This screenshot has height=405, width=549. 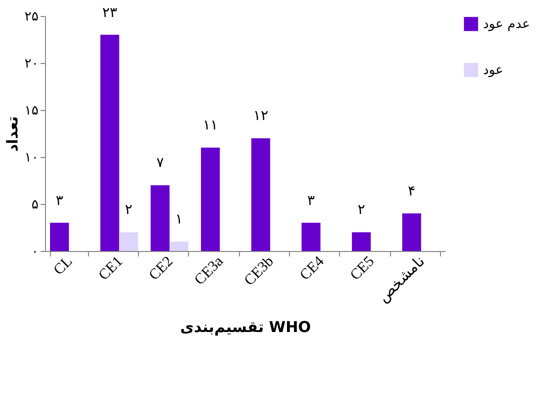 I want to click on x-tick-label: CE1, so click(x=111, y=269).